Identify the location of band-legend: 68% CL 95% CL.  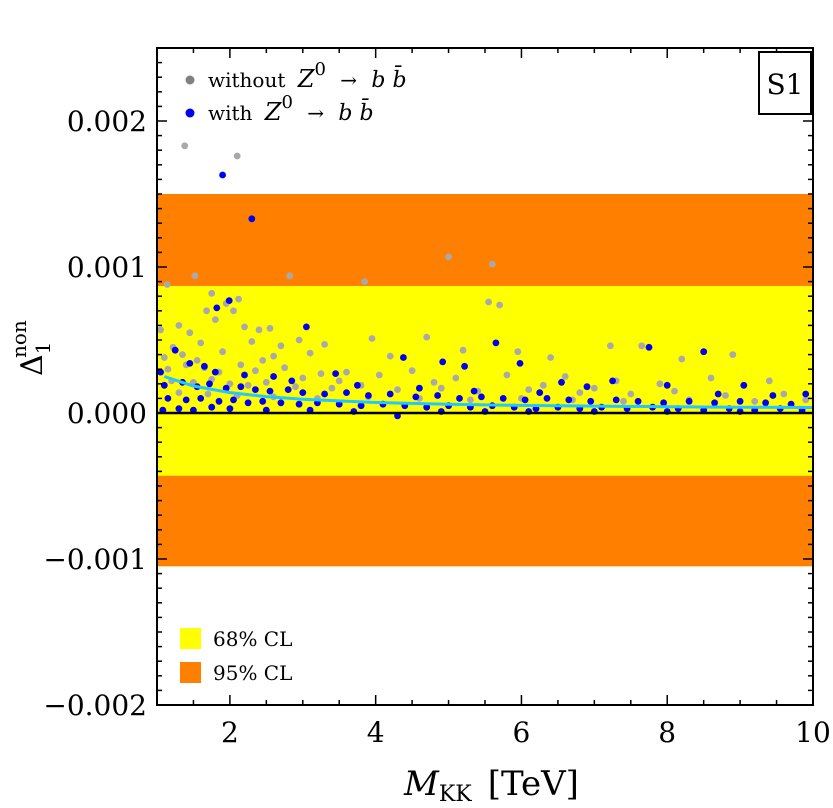
(236, 656).